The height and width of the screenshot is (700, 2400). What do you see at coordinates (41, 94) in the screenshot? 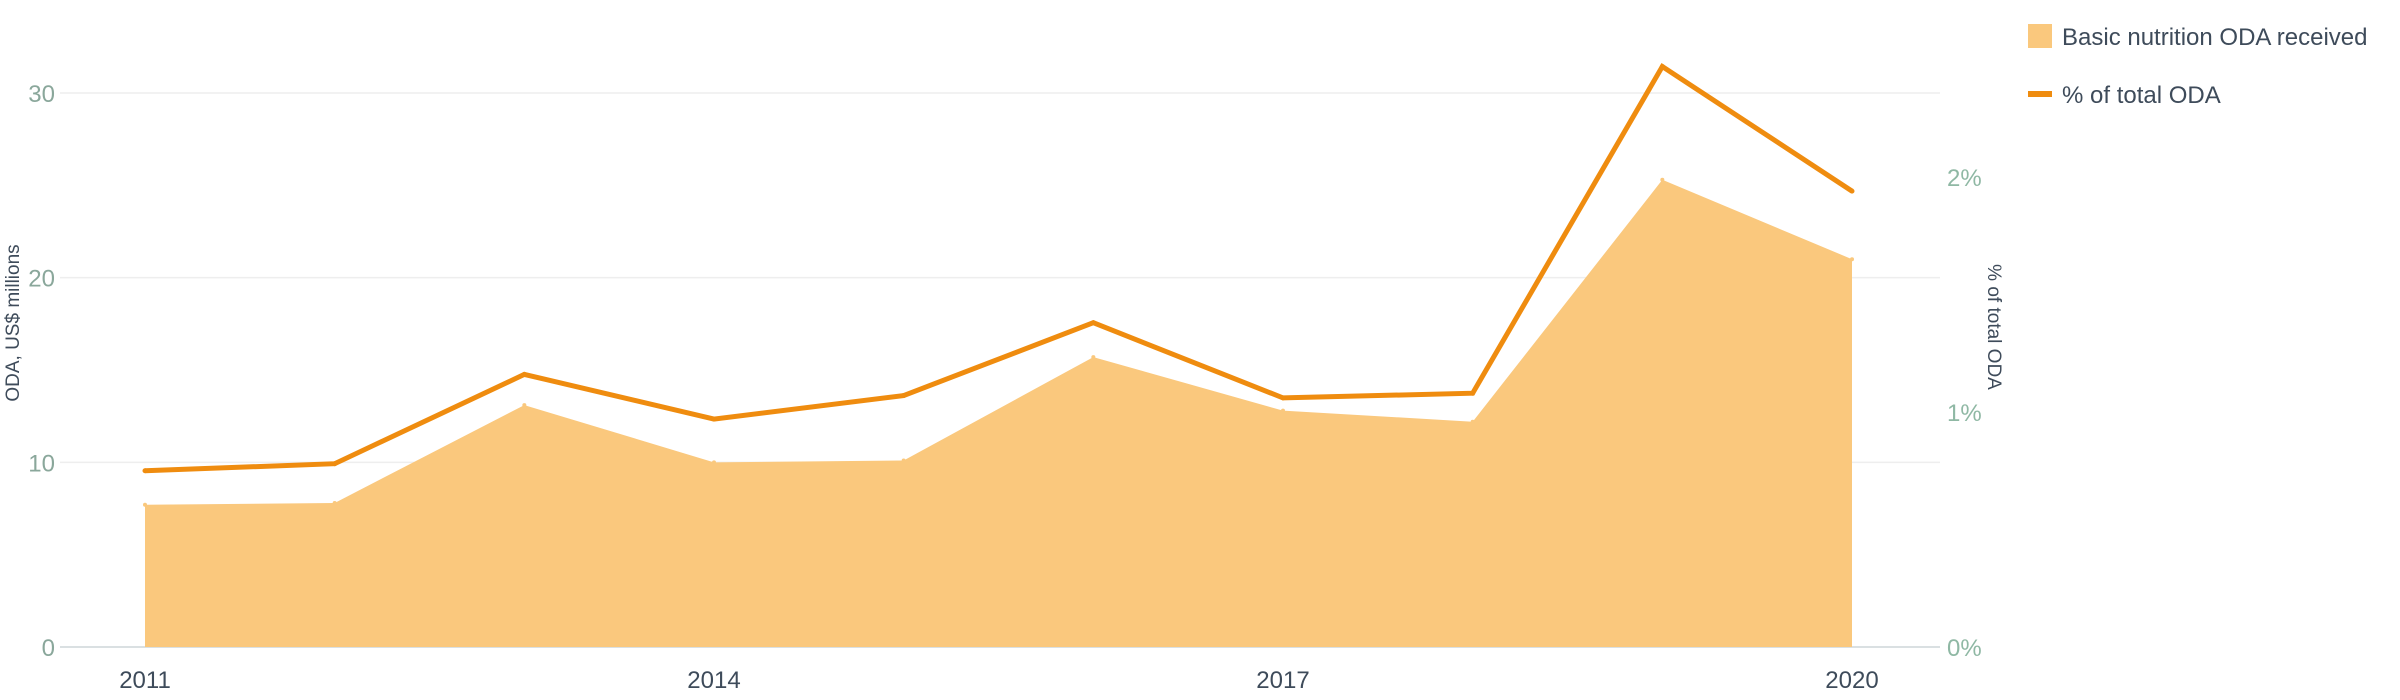
I see `y-left-tick-label: 30` at bounding box center [41, 94].